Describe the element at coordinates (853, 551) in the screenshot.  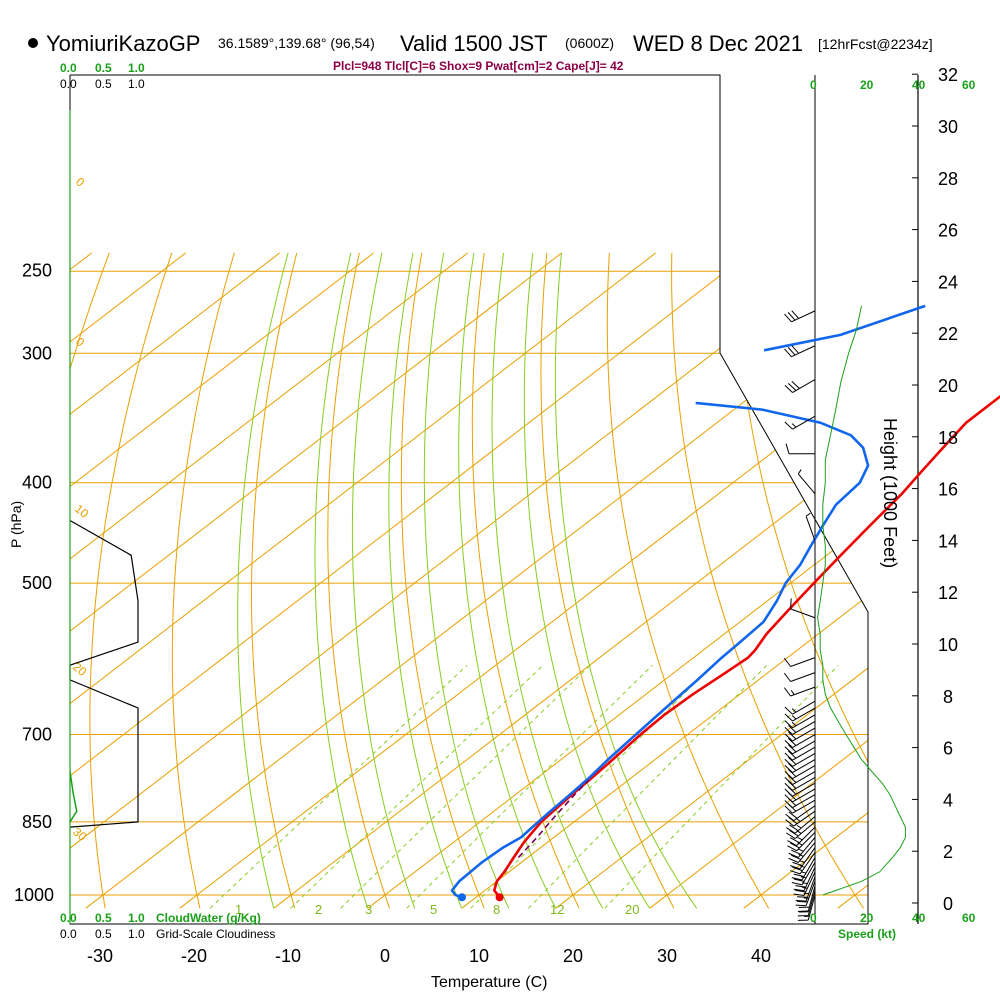
I see `dry-adiabat-label: 30` at that location.